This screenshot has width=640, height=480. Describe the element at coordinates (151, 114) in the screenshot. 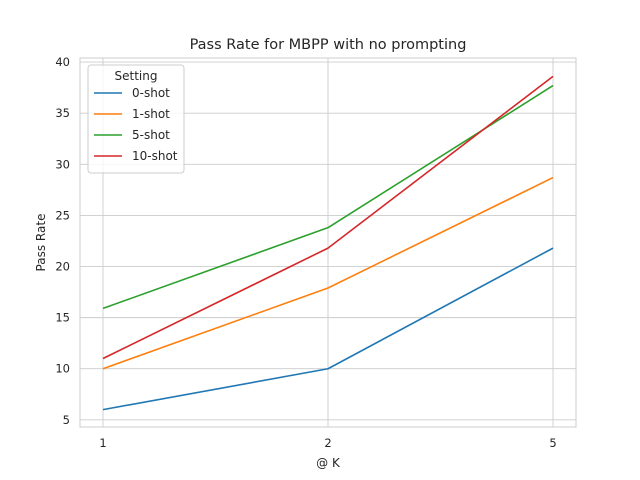

I see `legend-label: 1-shot` at that location.